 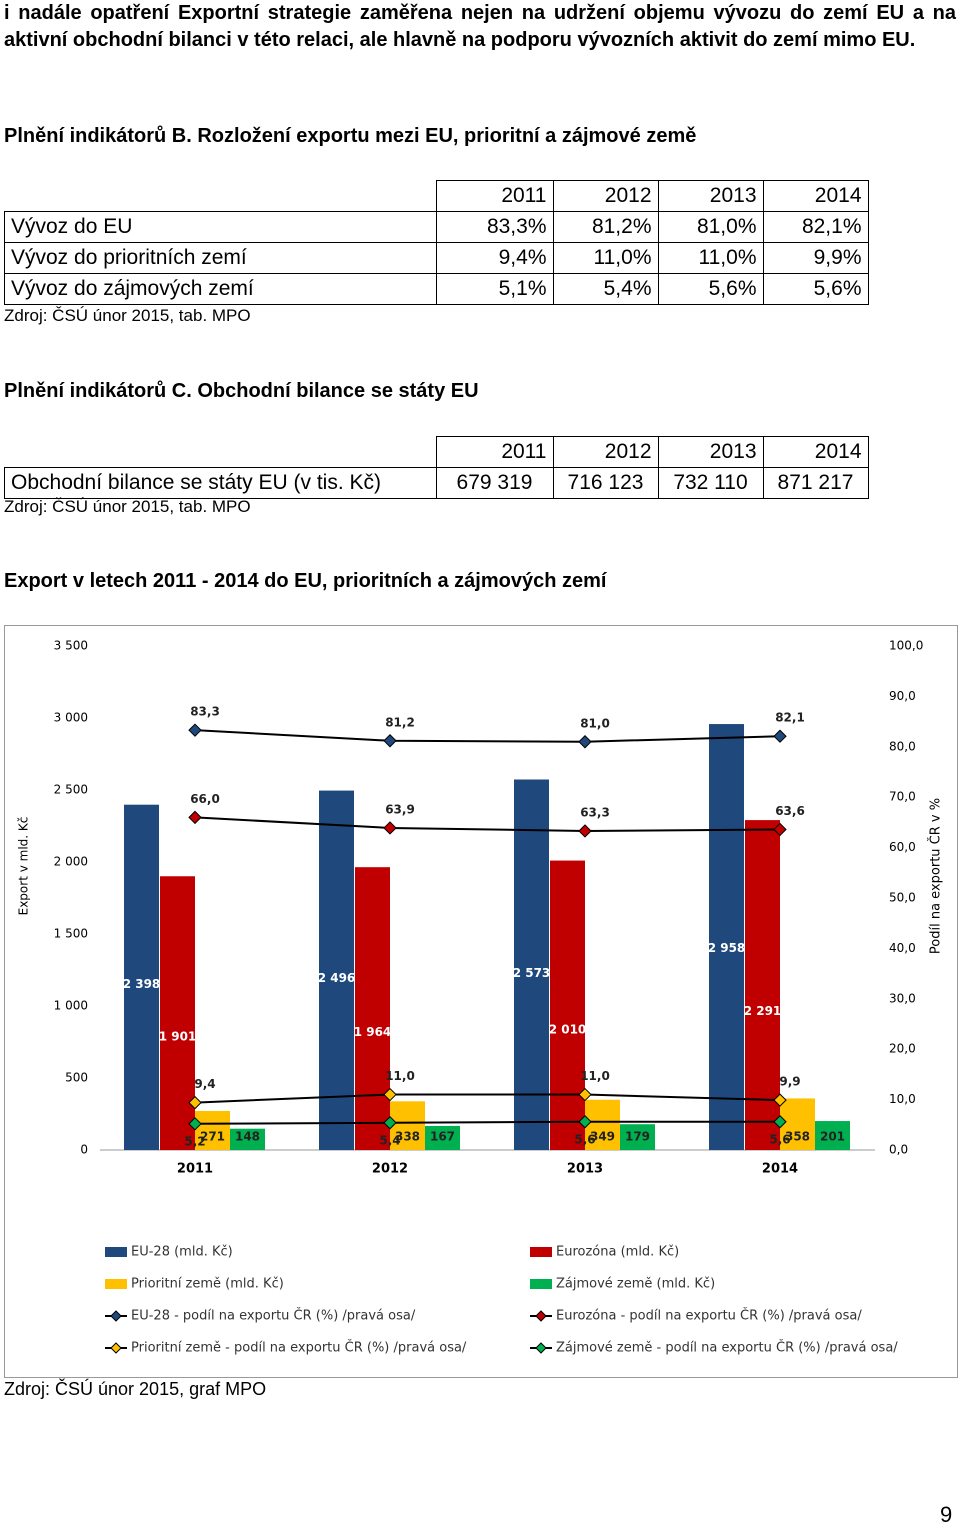 What do you see at coordinates (494, 258) in the screenshot?
I see `table-cell: 9,4%` at bounding box center [494, 258].